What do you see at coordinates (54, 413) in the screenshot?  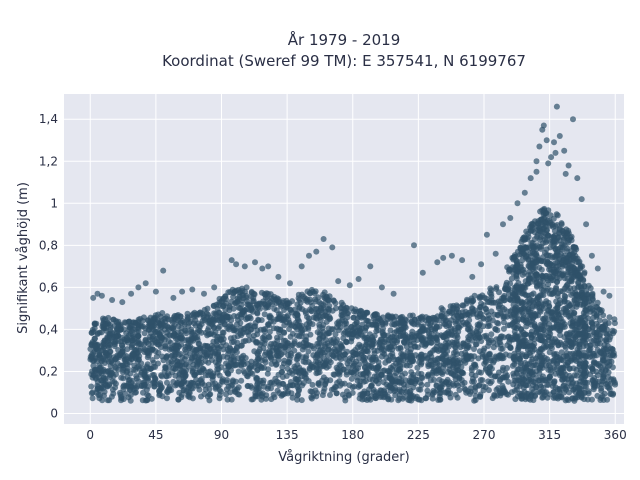 I see `y-tick-label: 0` at bounding box center [54, 413].